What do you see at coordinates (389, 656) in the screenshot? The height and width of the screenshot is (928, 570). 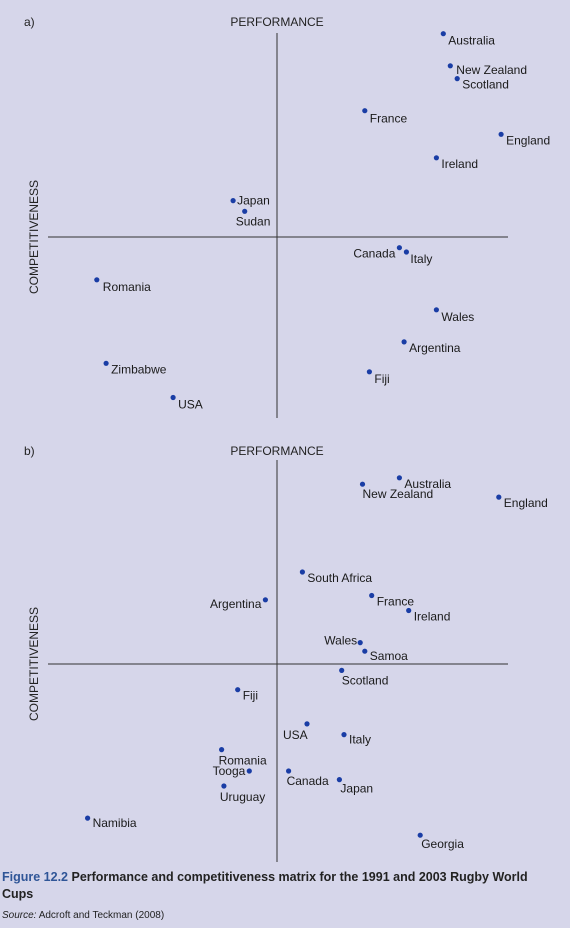 I see `point-label-samoa: Samoa` at bounding box center [389, 656].